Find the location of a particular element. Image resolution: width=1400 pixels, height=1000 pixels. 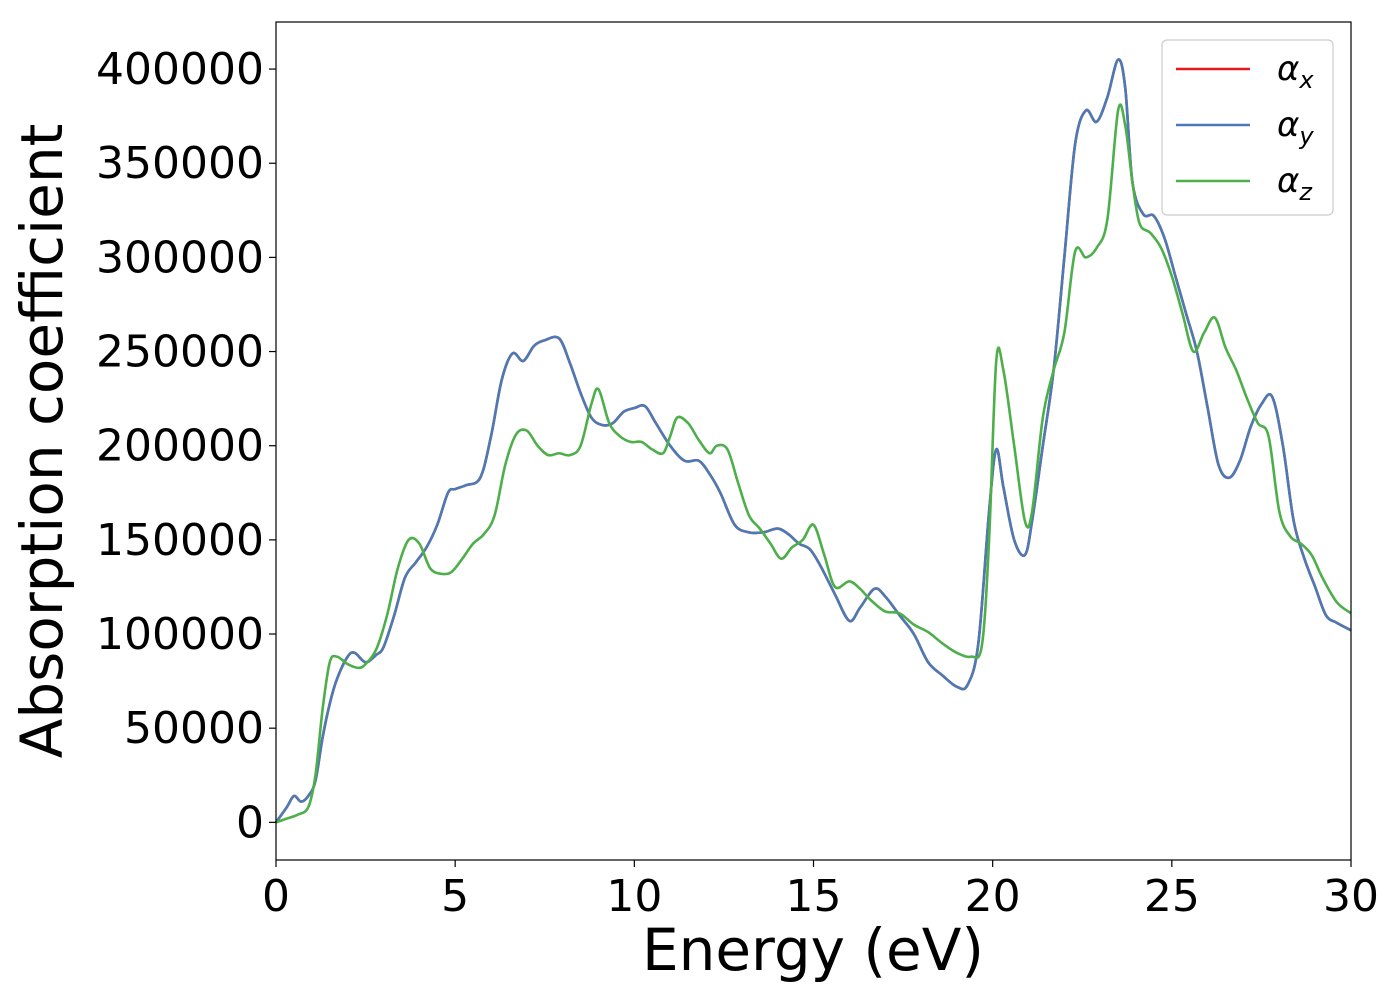

legend-box is located at coordinates (1247, 127).